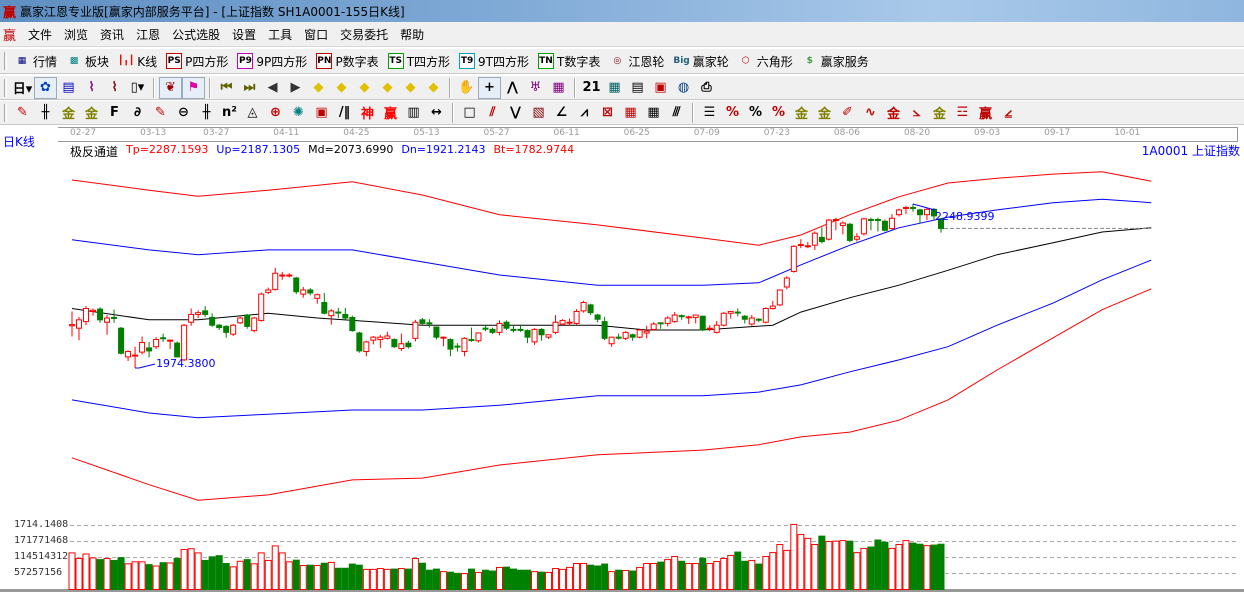  Describe the element at coordinates (466, 88) in the screenshot. I see `hand-button: ✋` at that location.